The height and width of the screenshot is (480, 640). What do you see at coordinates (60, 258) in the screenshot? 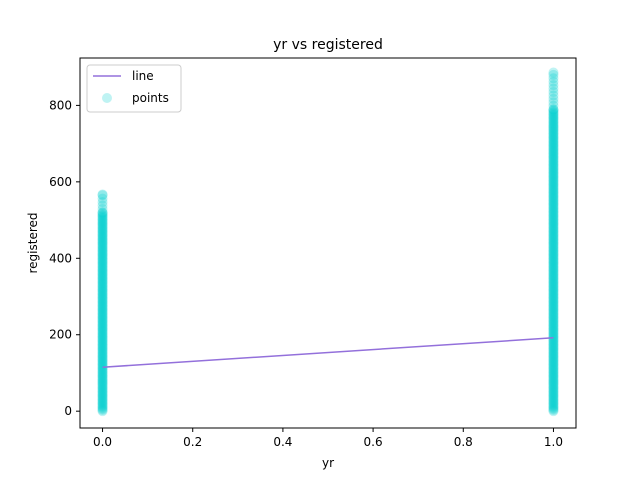
I see `y-tick-label: 400` at bounding box center [60, 258].